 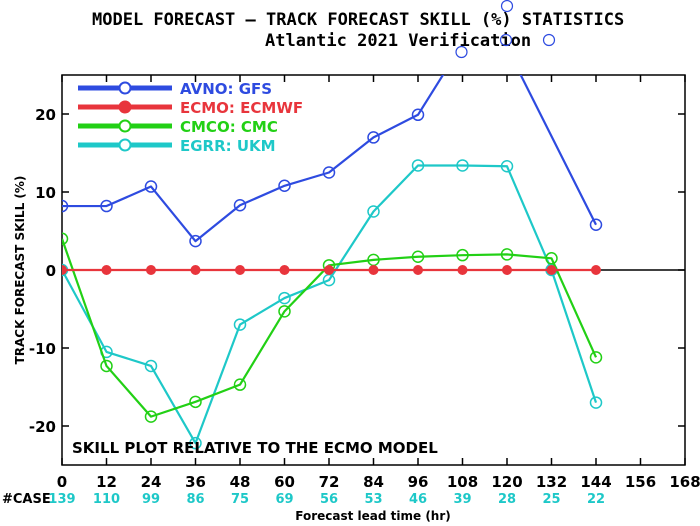 What do you see at coordinates (640, 482) in the screenshot?
I see `x-tick-label: 156` at bounding box center [640, 482].